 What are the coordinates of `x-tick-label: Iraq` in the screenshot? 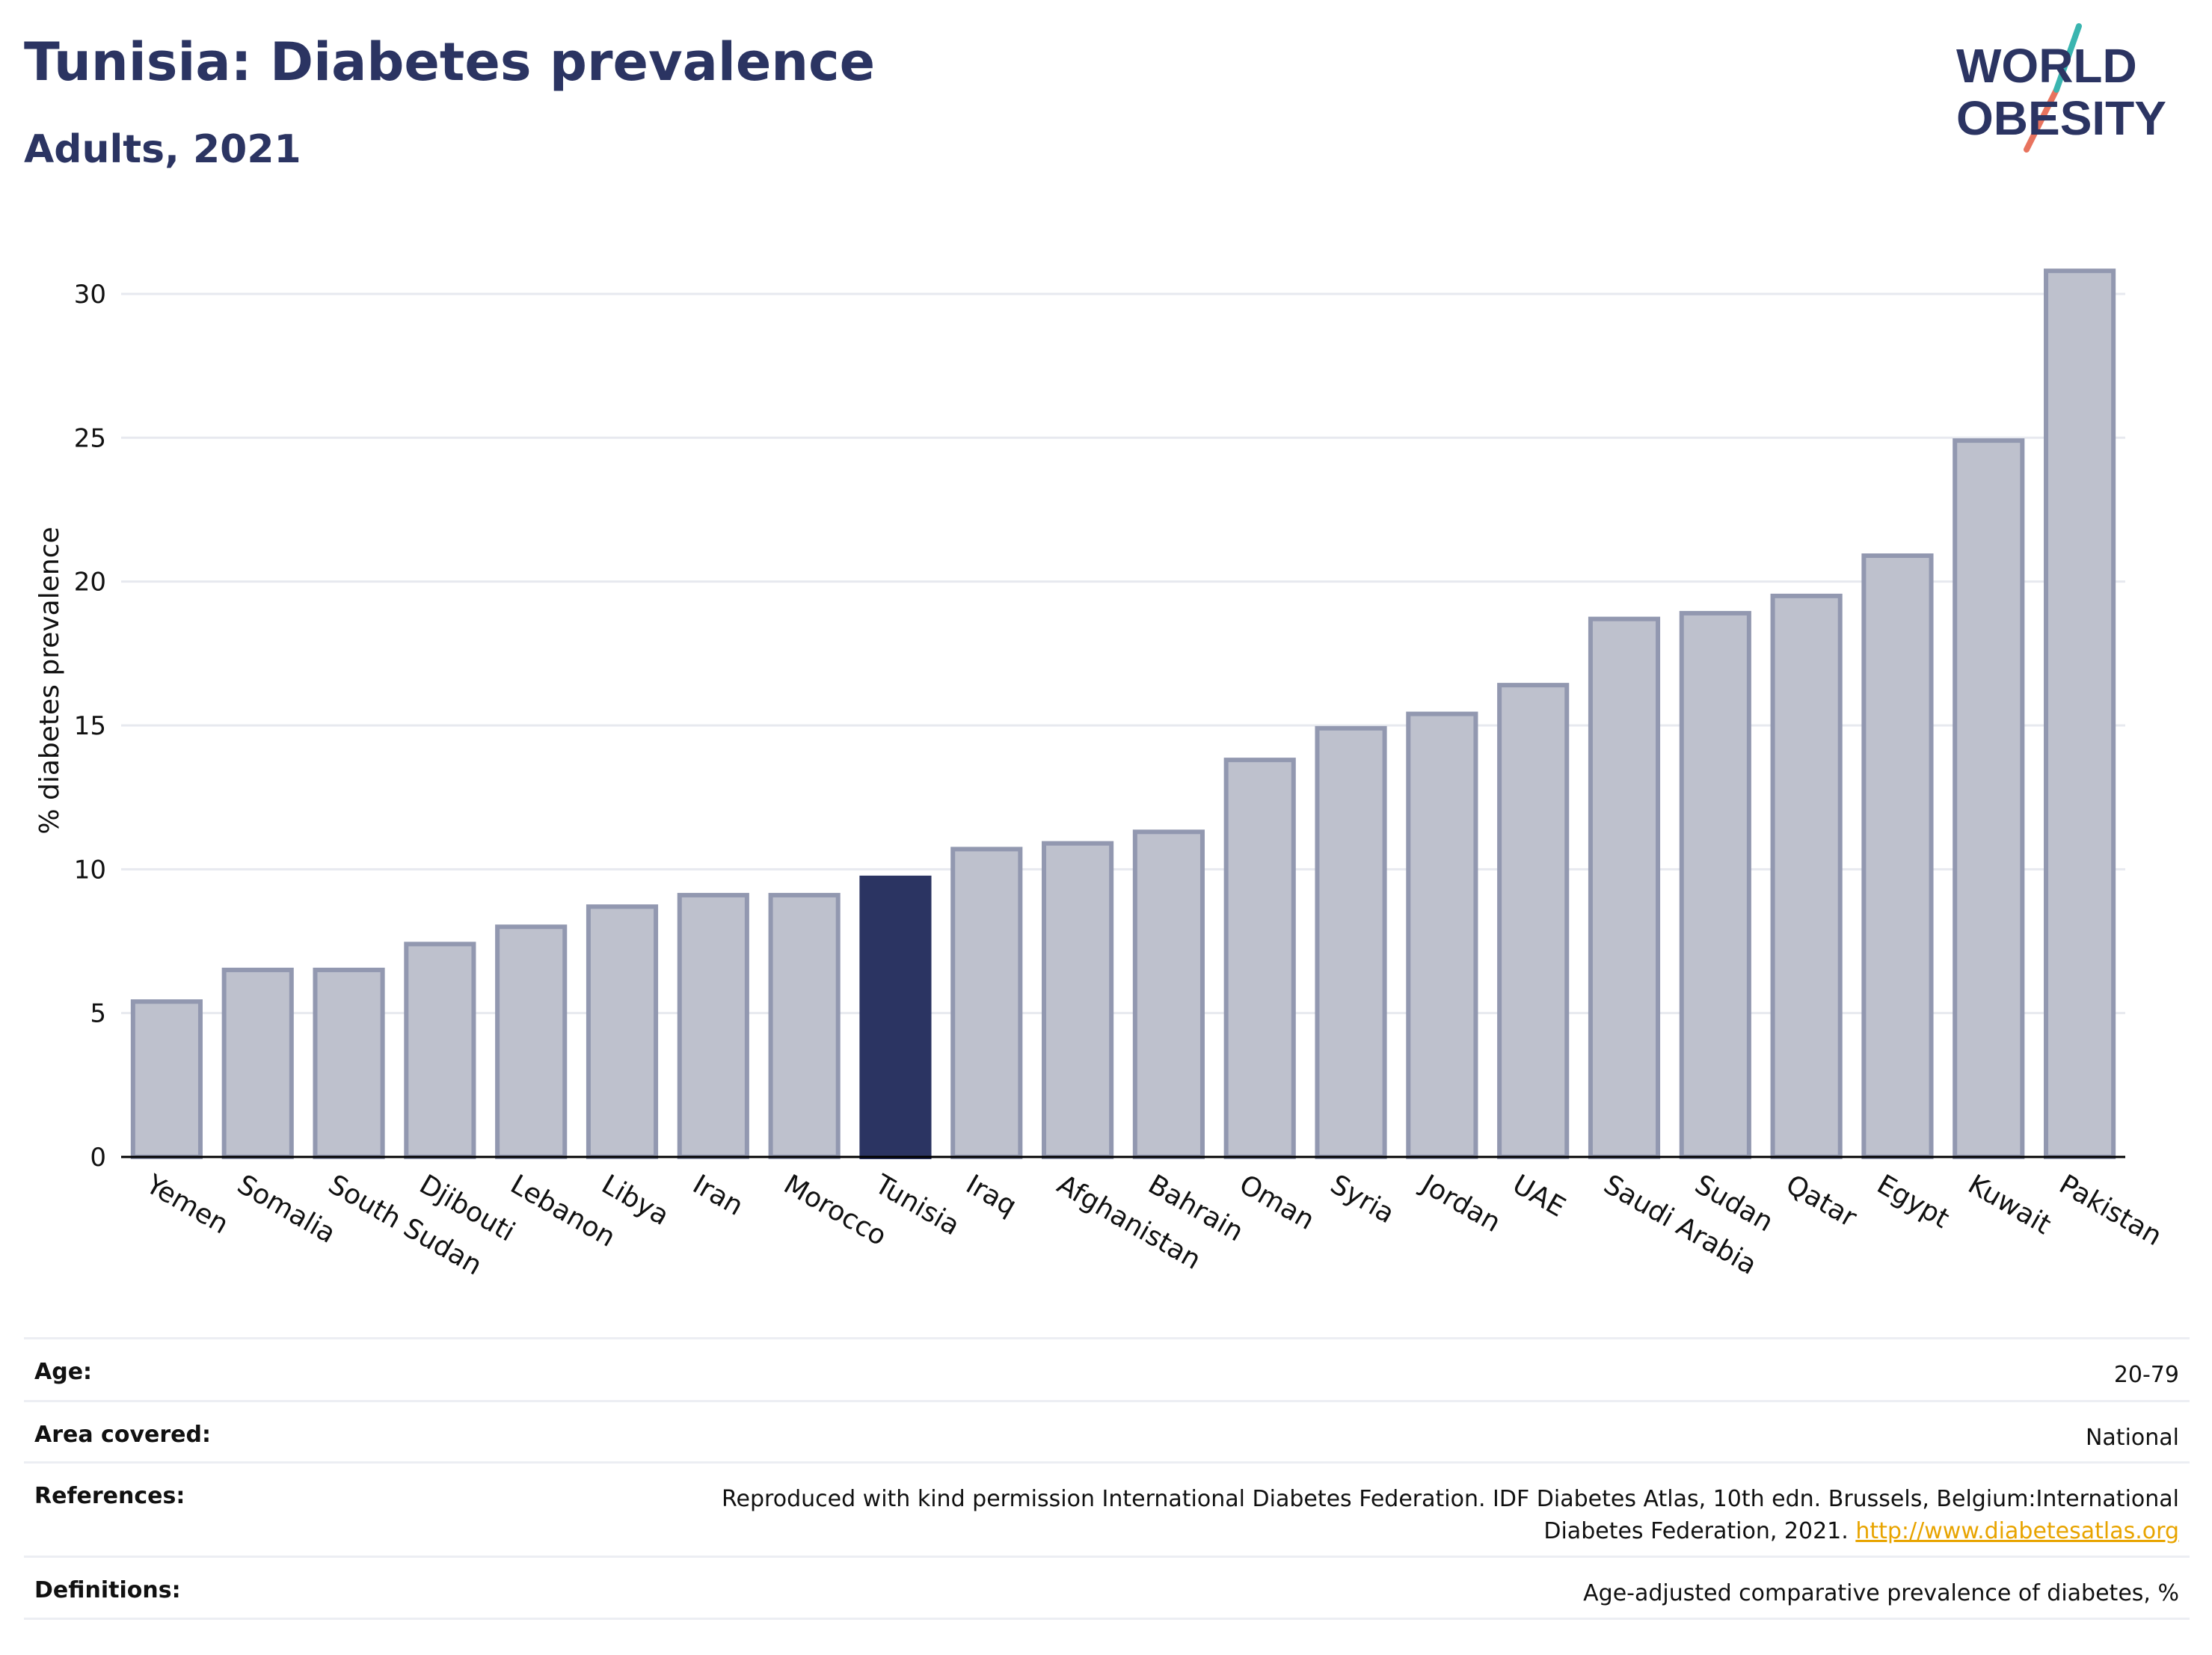 It's located at (991, 1195).